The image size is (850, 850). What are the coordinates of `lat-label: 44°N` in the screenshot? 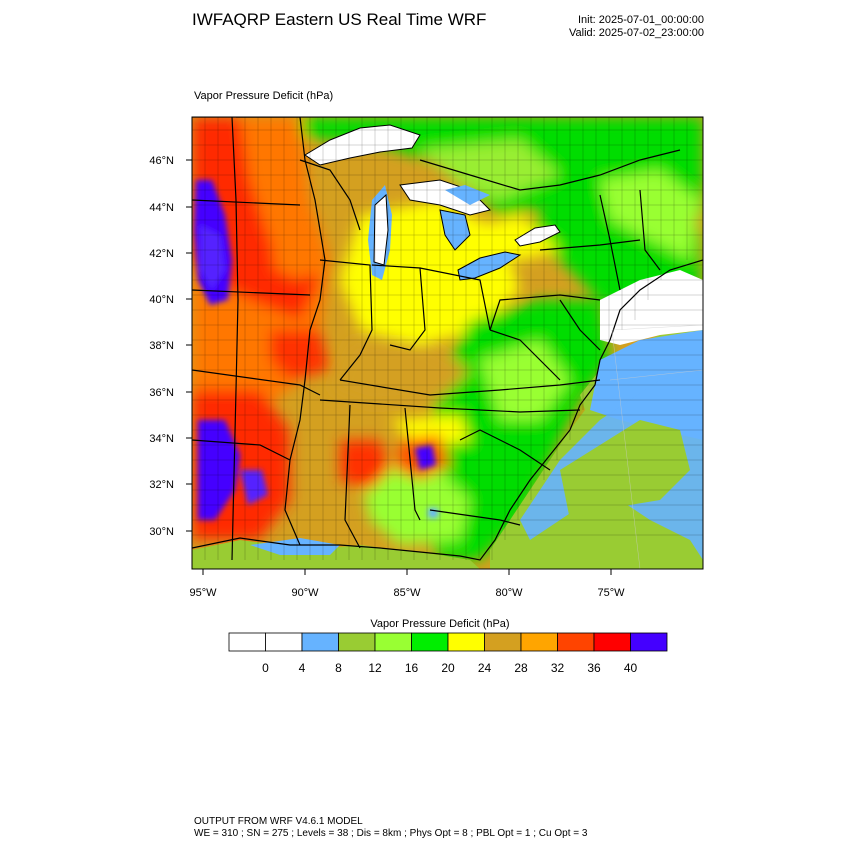 It's located at (161, 208).